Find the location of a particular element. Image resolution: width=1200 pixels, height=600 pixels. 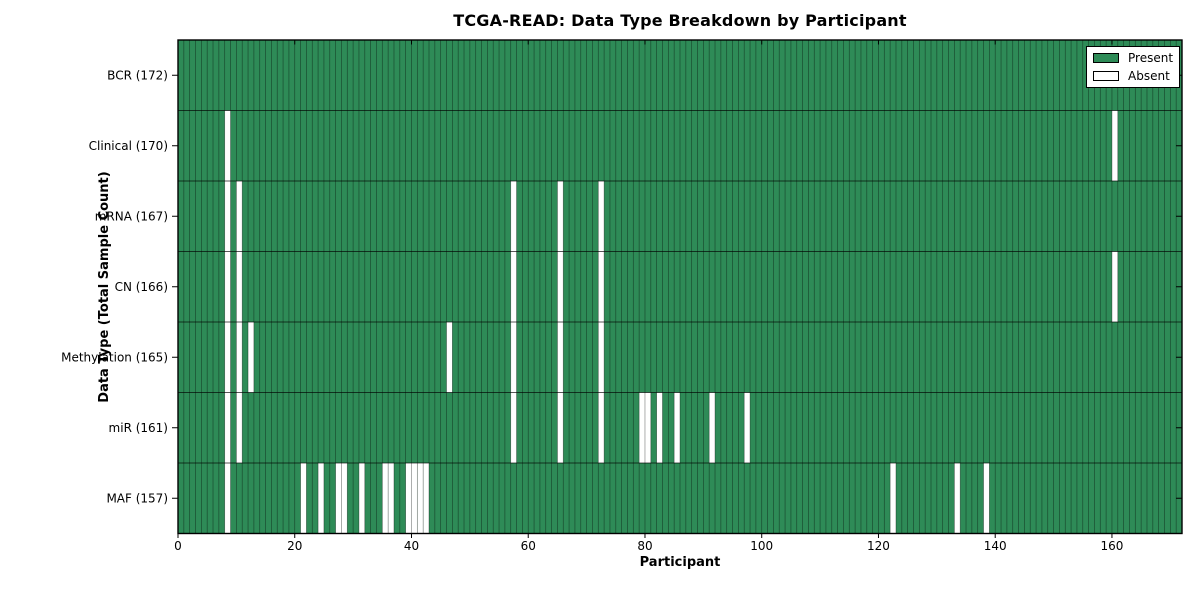

absent-cell-miR-p85 is located at coordinates (677, 427).